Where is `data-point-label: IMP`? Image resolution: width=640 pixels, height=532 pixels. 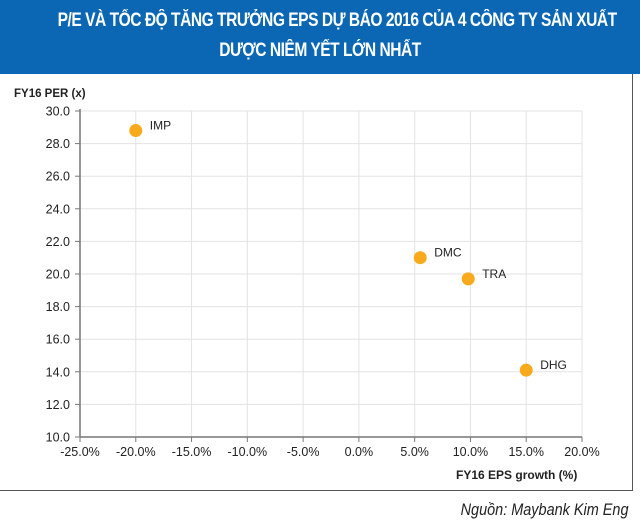 data-point-label: IMP is located at coordinates (160, 126).